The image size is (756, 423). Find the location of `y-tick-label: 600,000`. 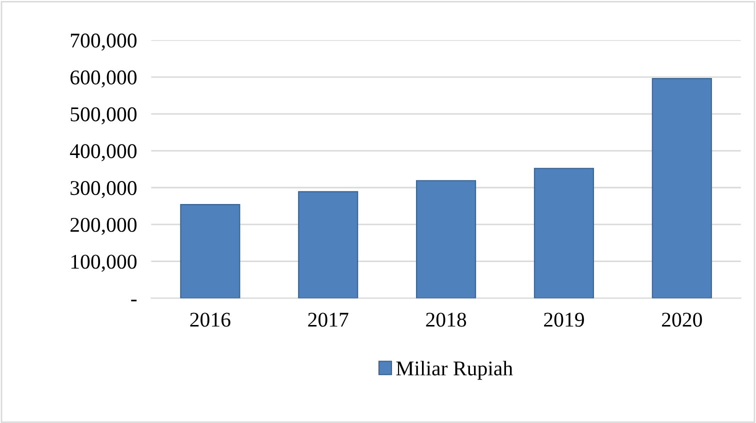

y-tick-label: 600,000 is located at coordinates (103, 79).